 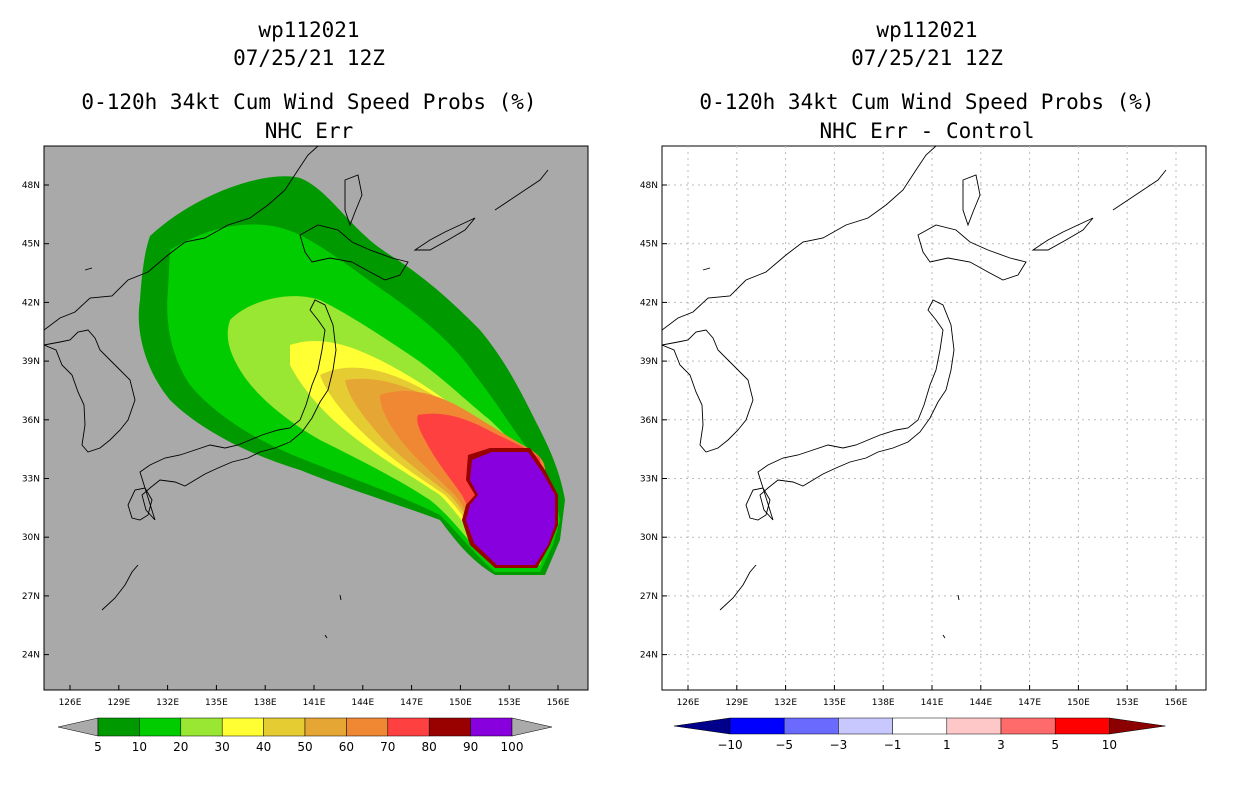 I want to click on colorbar-label: 40, so click(x=263, y=747).